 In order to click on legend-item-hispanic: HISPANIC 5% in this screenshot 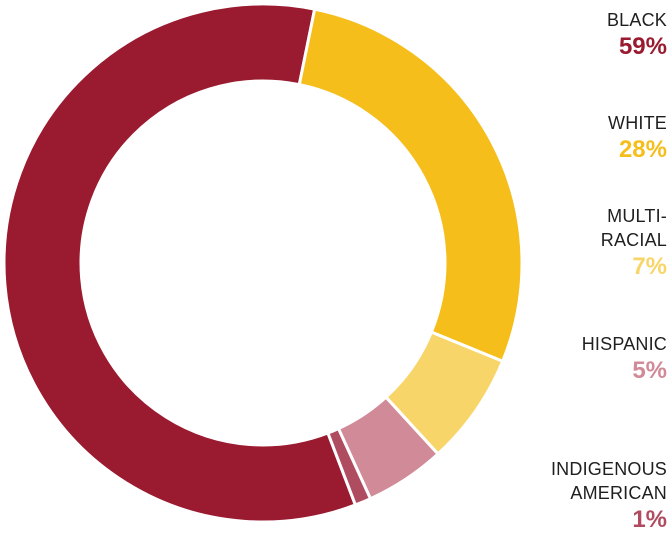, I will do `click(567, 359)`.